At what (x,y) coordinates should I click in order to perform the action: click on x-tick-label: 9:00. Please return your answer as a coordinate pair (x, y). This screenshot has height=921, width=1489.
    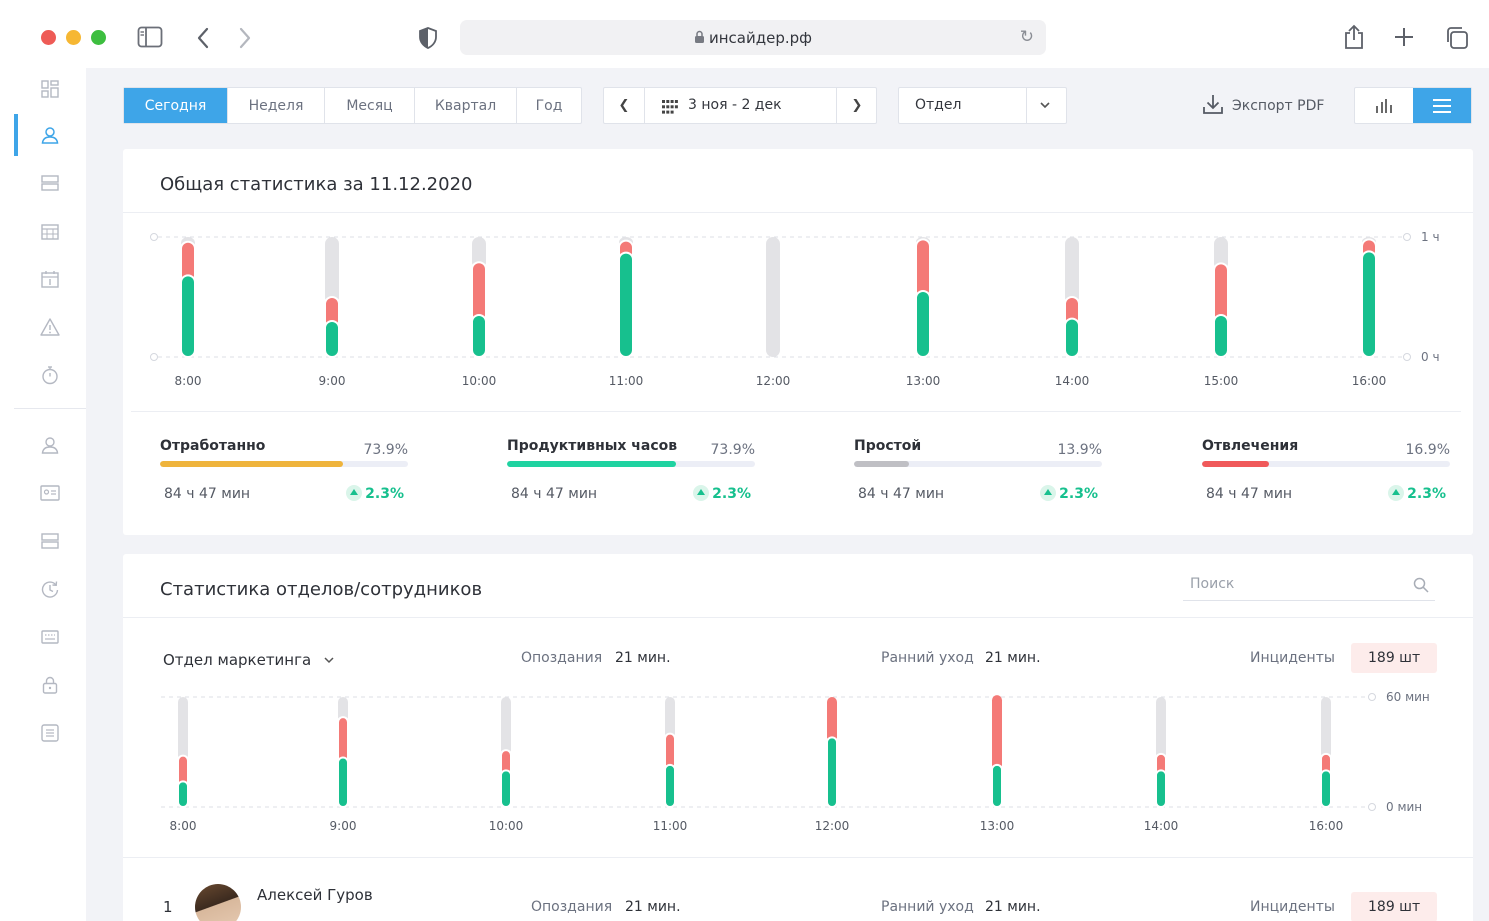
    Looking at the image, I should click on (332, 381).